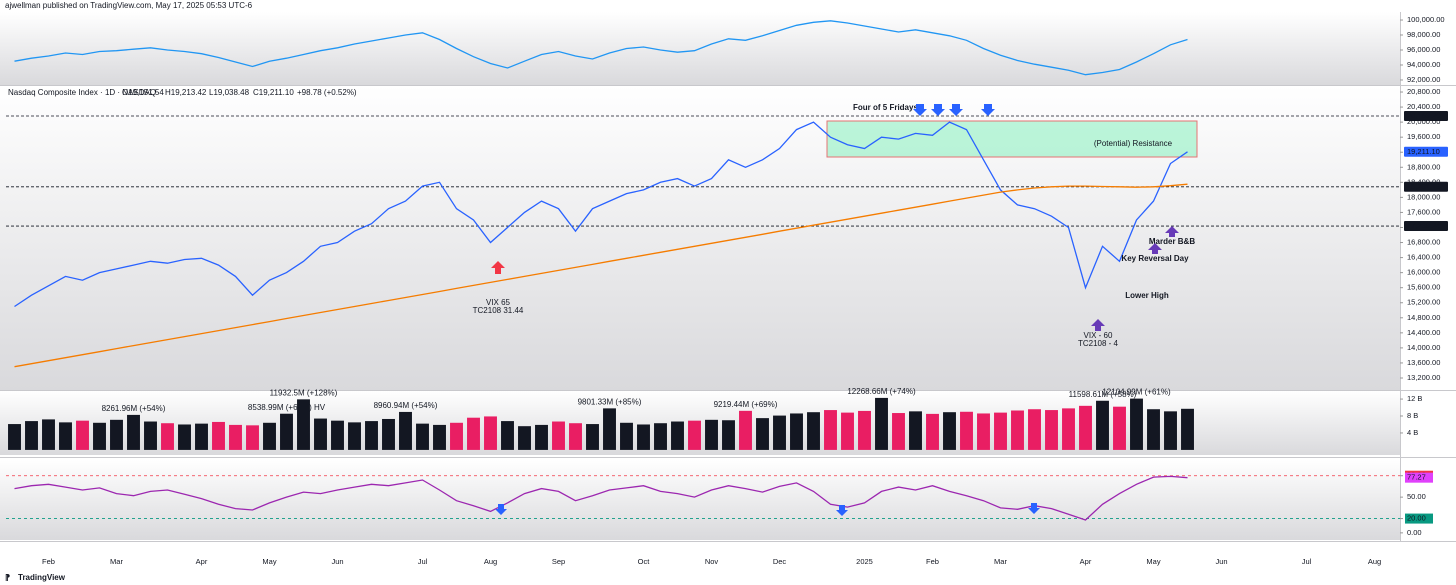  What do you see at coordinates (601, 48) in the screenshot?
I see `series-line` at bounding box center [601, 48].